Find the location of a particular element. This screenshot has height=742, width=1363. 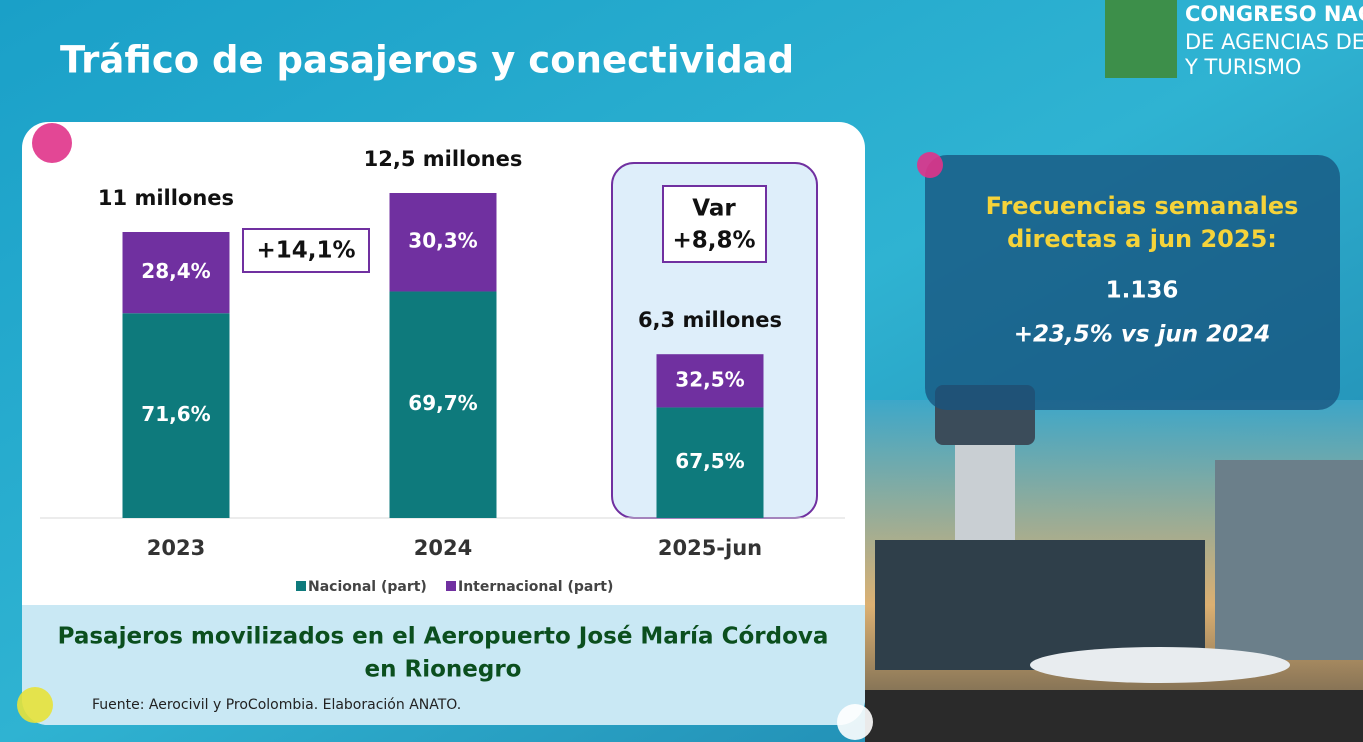

value-label: 30,3% is located at coordinates (442, 241).